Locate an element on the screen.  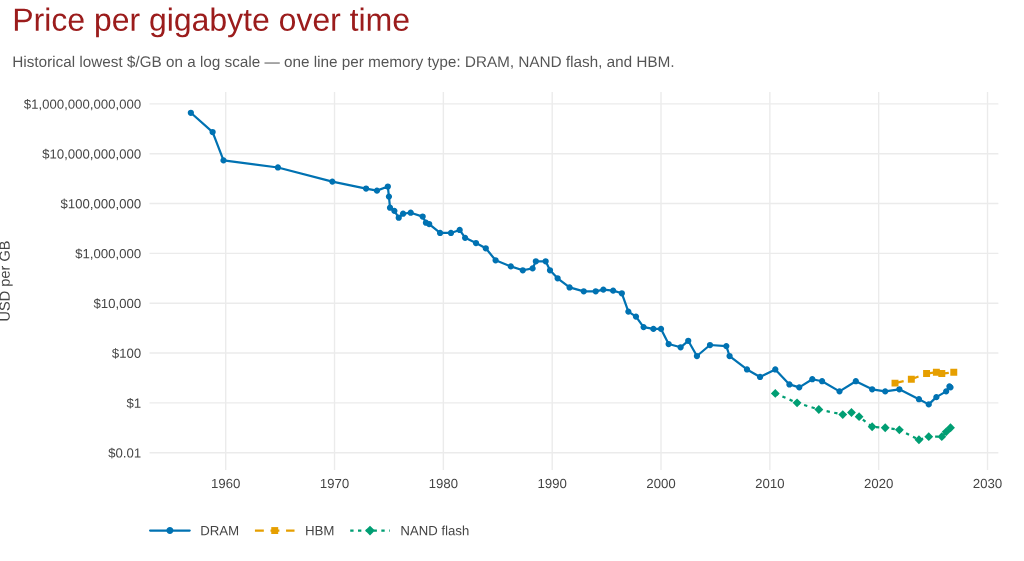
legend-label: DRAM is located at coordinates (220, 531).